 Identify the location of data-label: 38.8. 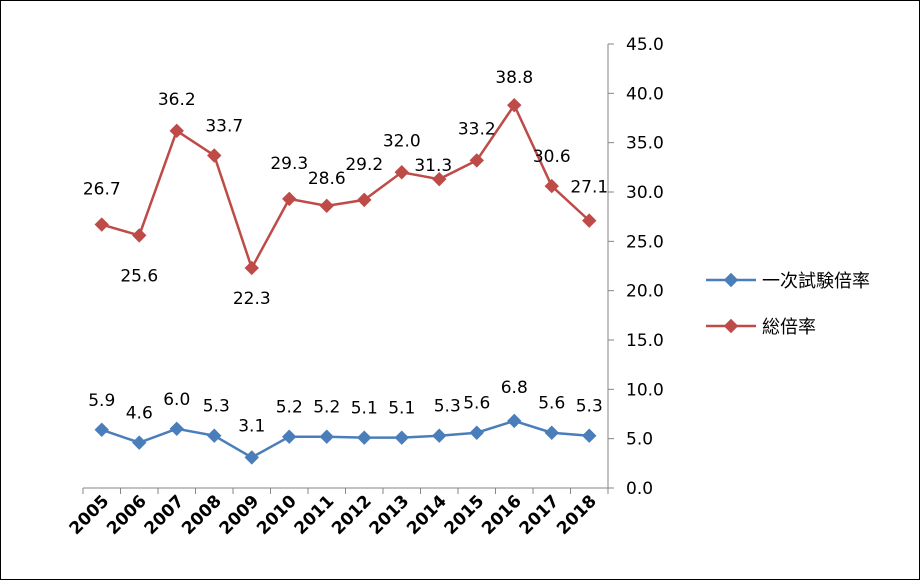
(514, 78).